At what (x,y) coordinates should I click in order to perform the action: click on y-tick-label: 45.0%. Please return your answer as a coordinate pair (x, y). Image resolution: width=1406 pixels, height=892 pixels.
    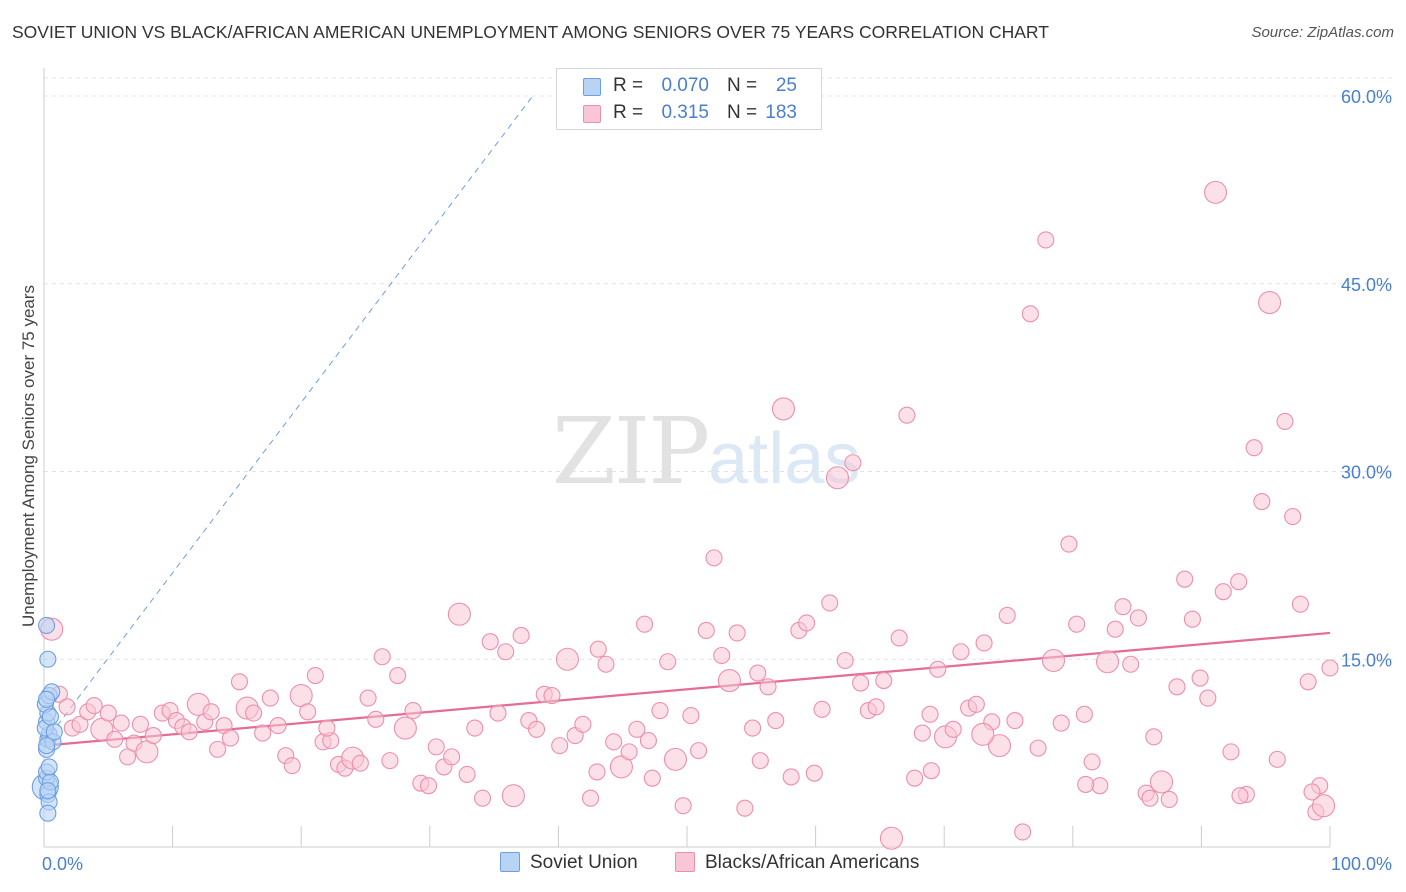
    Looking at the image, I should click on (1366, 285).